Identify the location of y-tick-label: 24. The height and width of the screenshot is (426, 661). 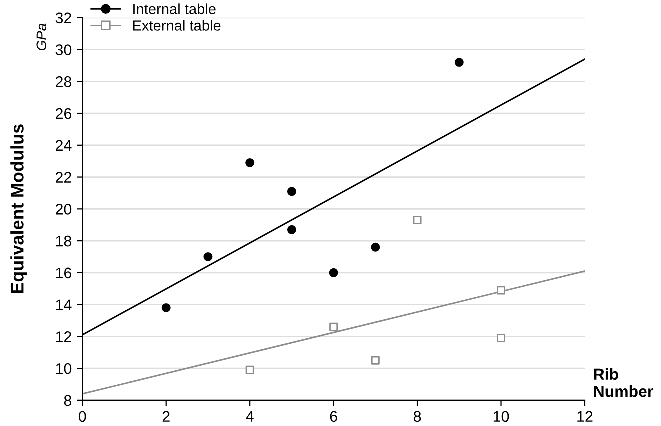
(64, 145).